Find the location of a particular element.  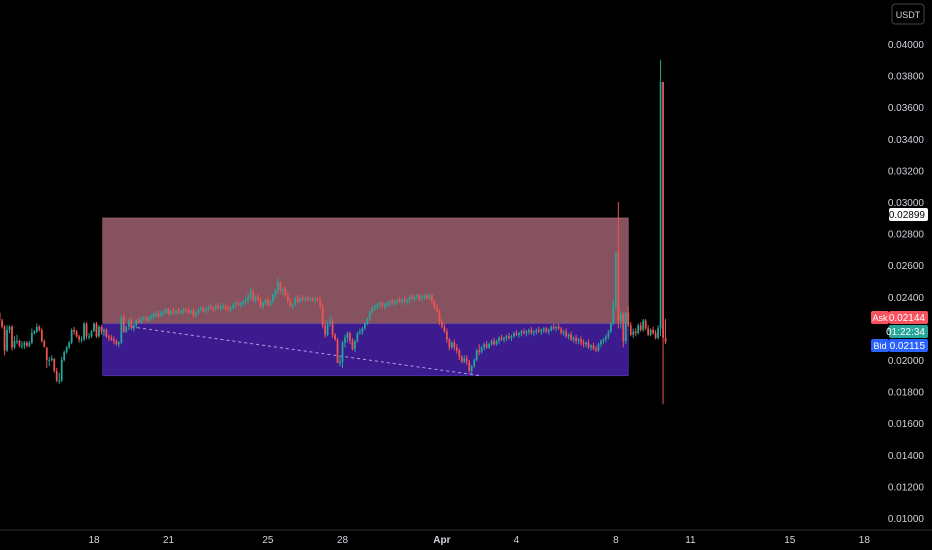

zone-lower is located at coordinates (365, 350).